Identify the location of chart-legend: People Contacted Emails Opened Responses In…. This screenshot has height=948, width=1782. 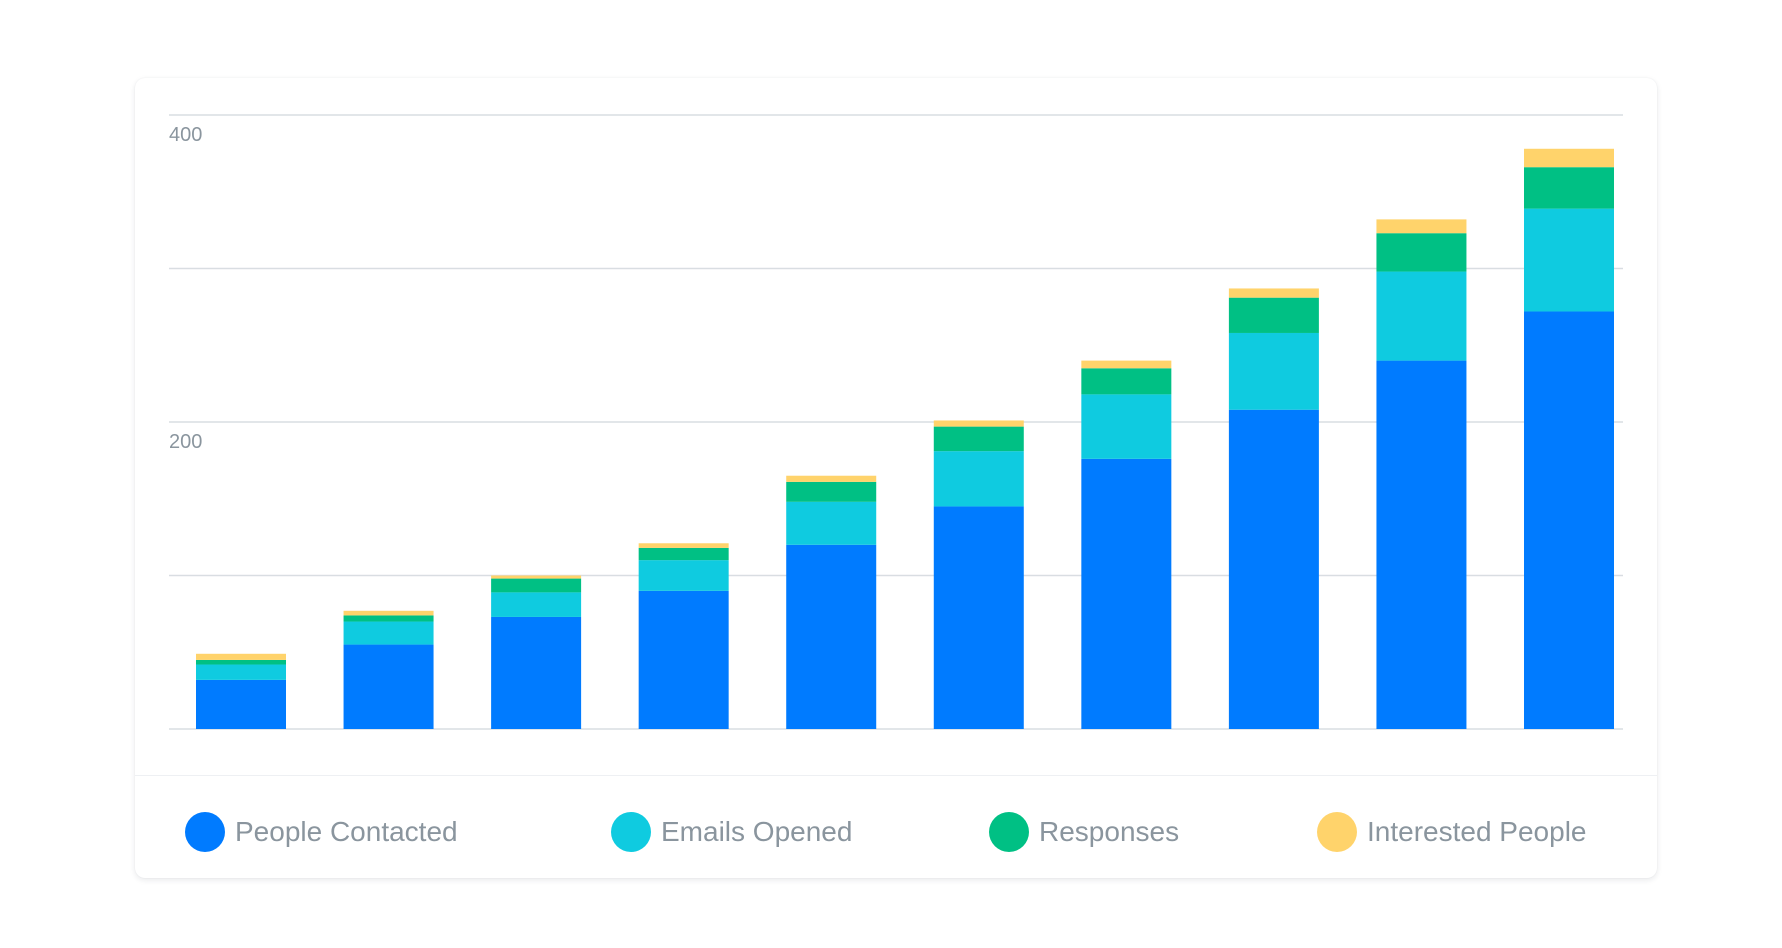
(896, 826).